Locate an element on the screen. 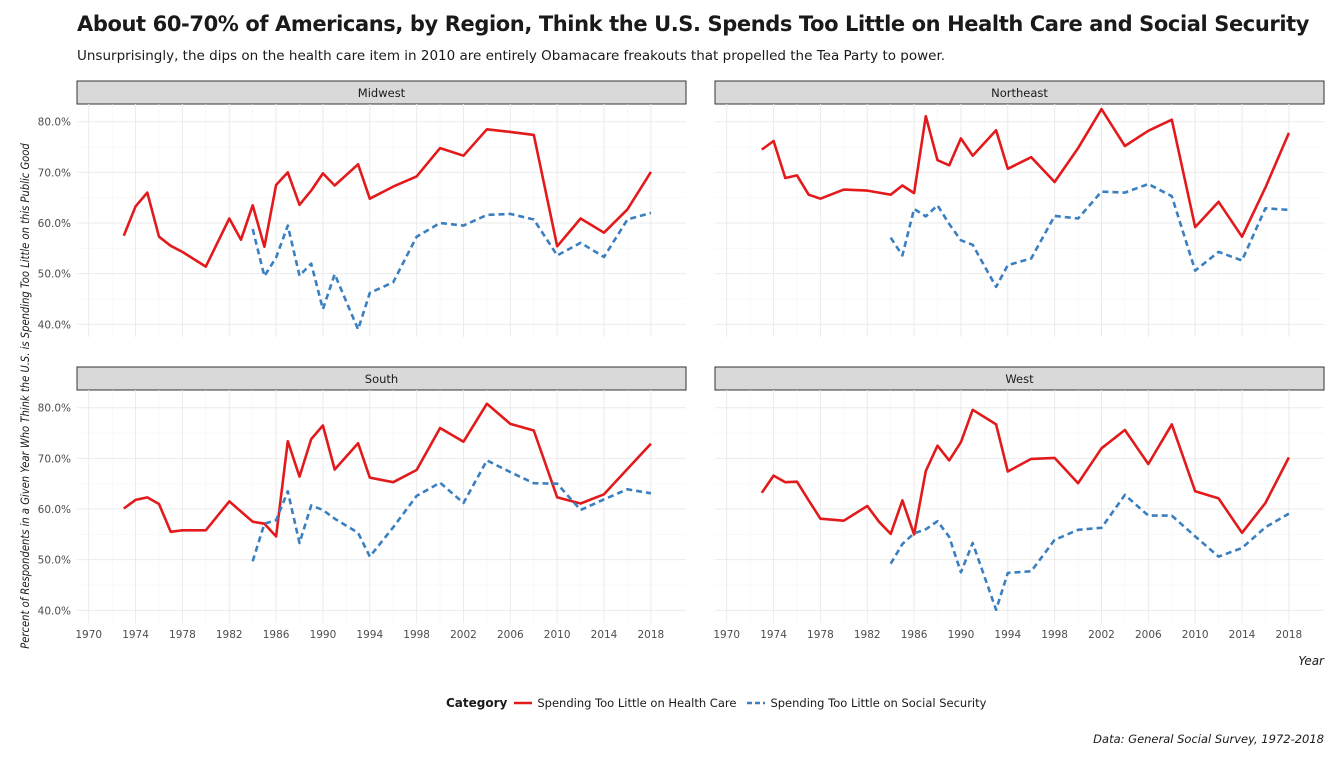 This screenshot has width=1344, height=768. facet-strip-west is located at coordinates (1019, 378).